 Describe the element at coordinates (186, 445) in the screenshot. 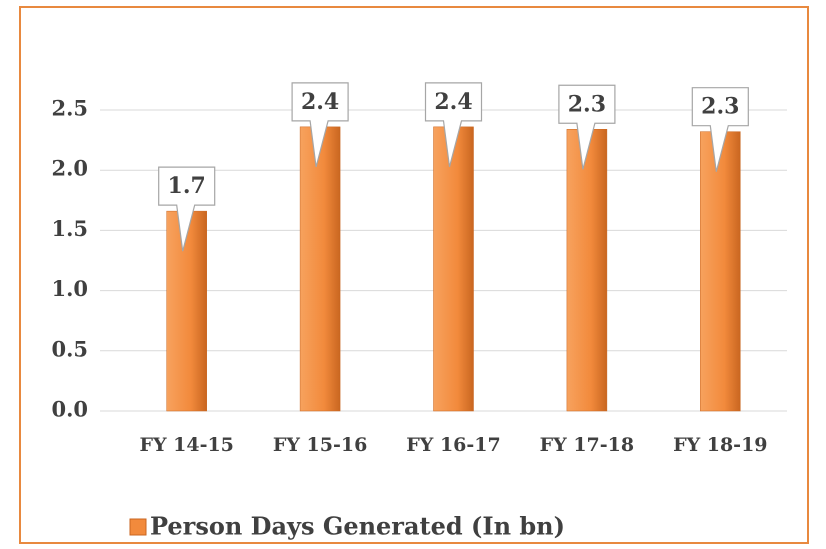

I see `x-tick-label: FY 14-15` at that location.